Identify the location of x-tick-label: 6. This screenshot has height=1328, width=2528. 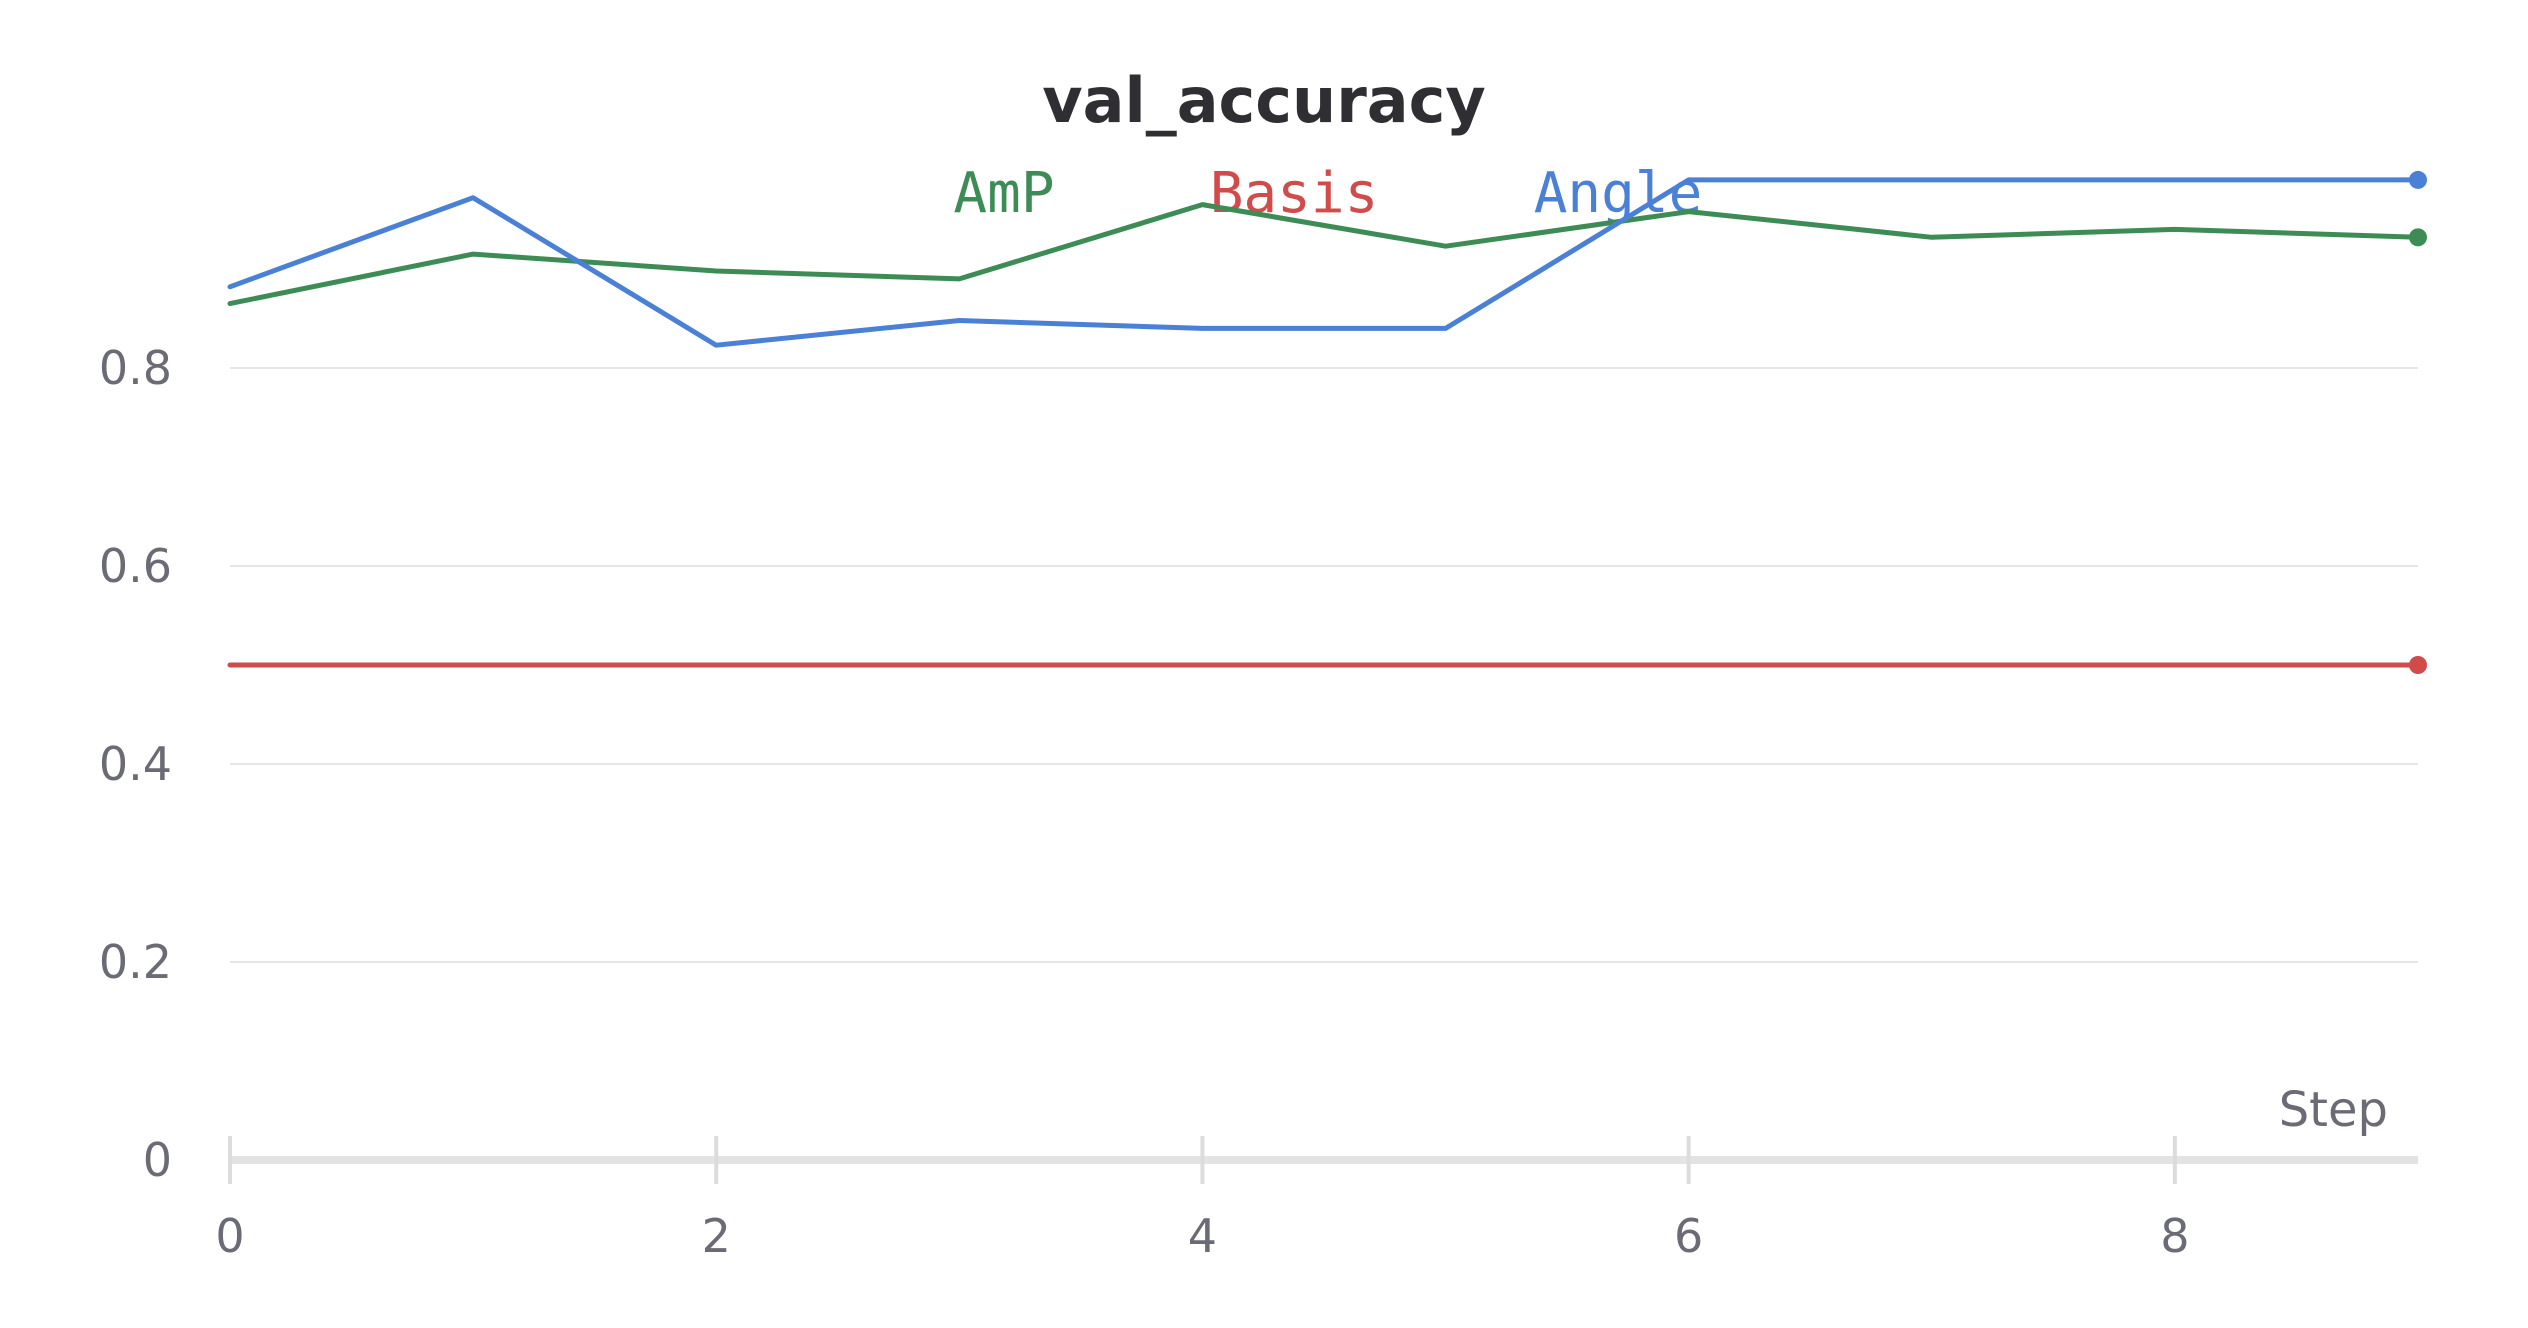
(1688, 1236).